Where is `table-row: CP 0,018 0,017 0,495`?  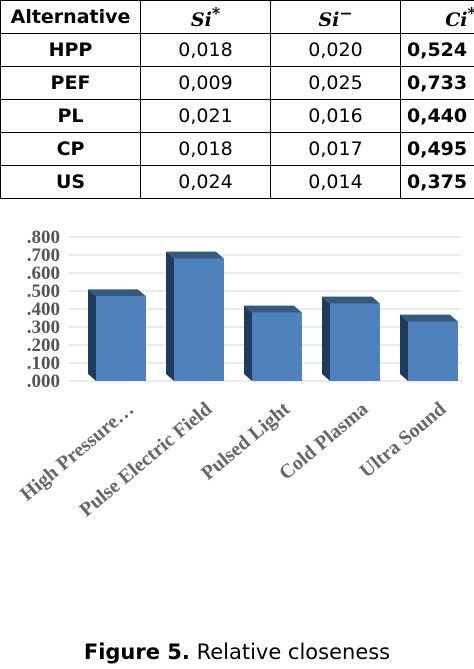
table-row: CP 0,018 0,017 0,495 is located at coordinates (237, 149).